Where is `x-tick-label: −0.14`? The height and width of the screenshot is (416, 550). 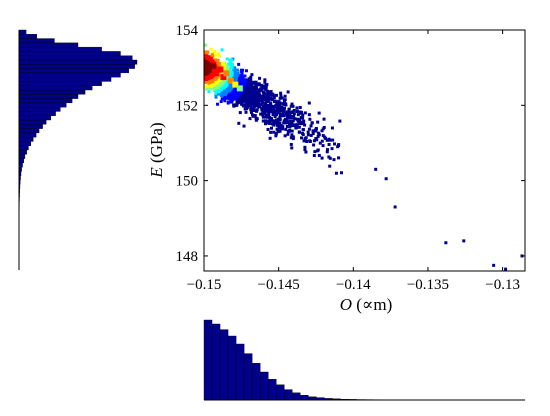
x-tick-label: −0.14 is located at coordinates (353, 285).